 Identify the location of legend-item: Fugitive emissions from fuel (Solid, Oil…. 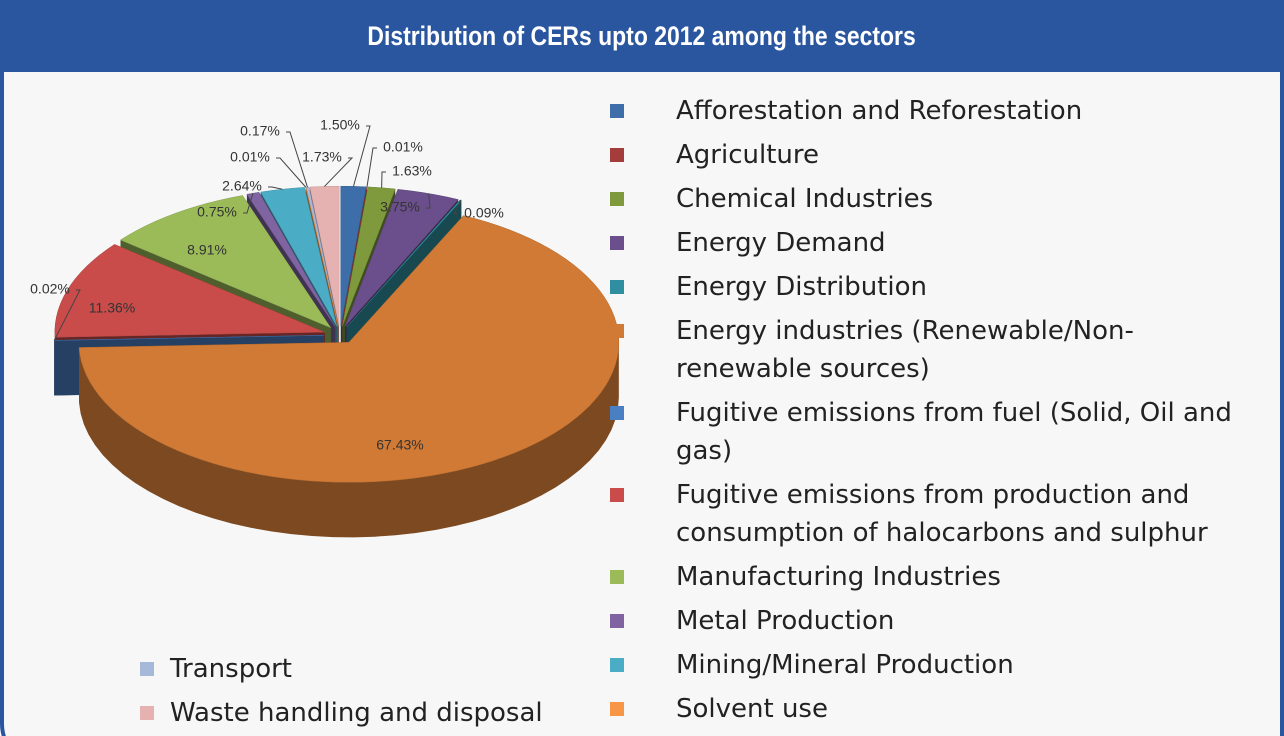
(923, 432).